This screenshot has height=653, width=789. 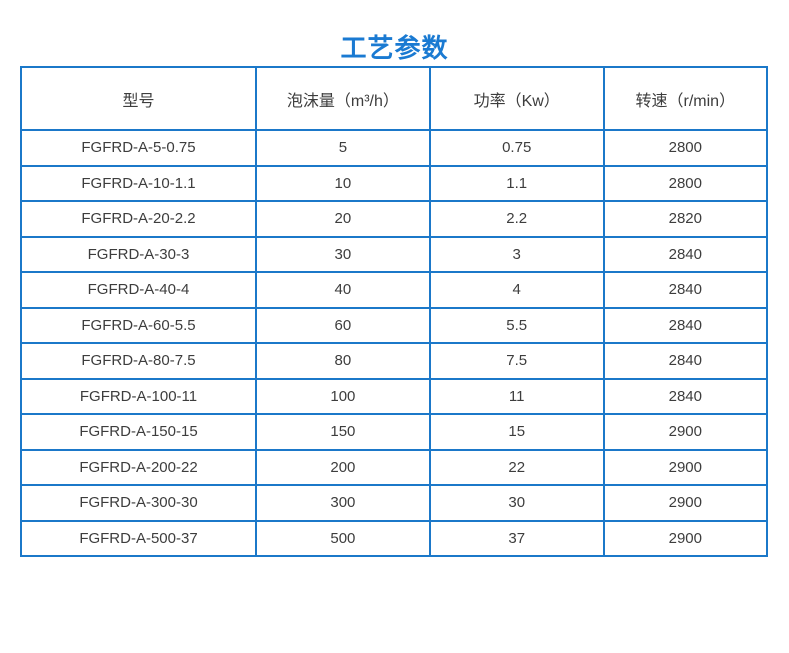 I want to click on cell-foam: 10, so click(x=342, y=183).